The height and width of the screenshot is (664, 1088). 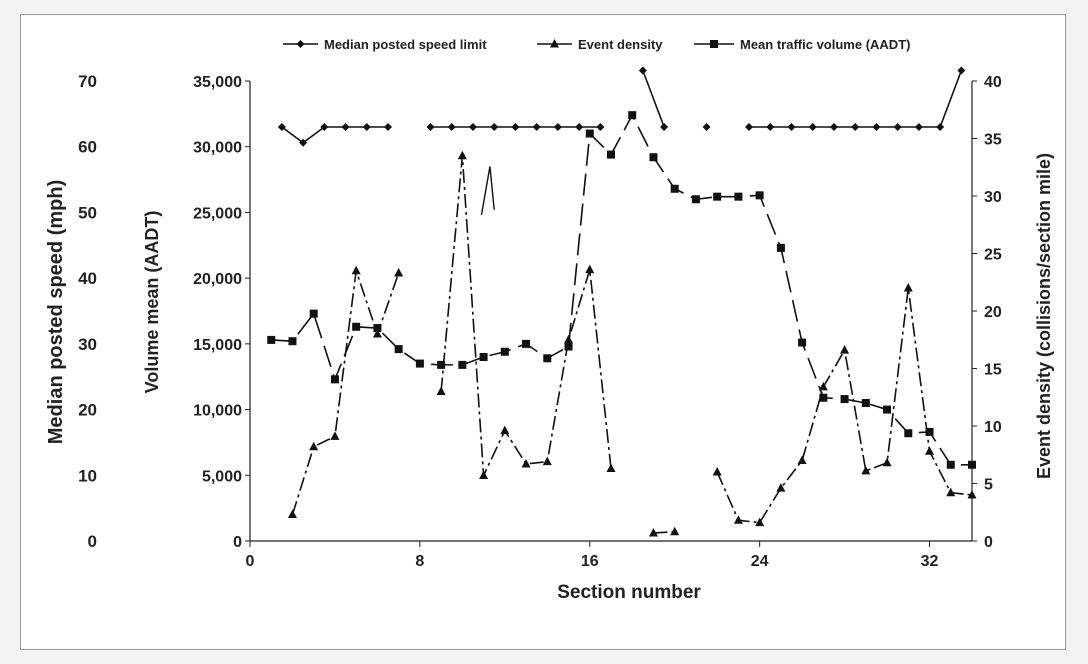 What do you see at coordinates (993, 255) in the screenshot?
I see `density-tick-label: 25` at bounding box center [993, 255].